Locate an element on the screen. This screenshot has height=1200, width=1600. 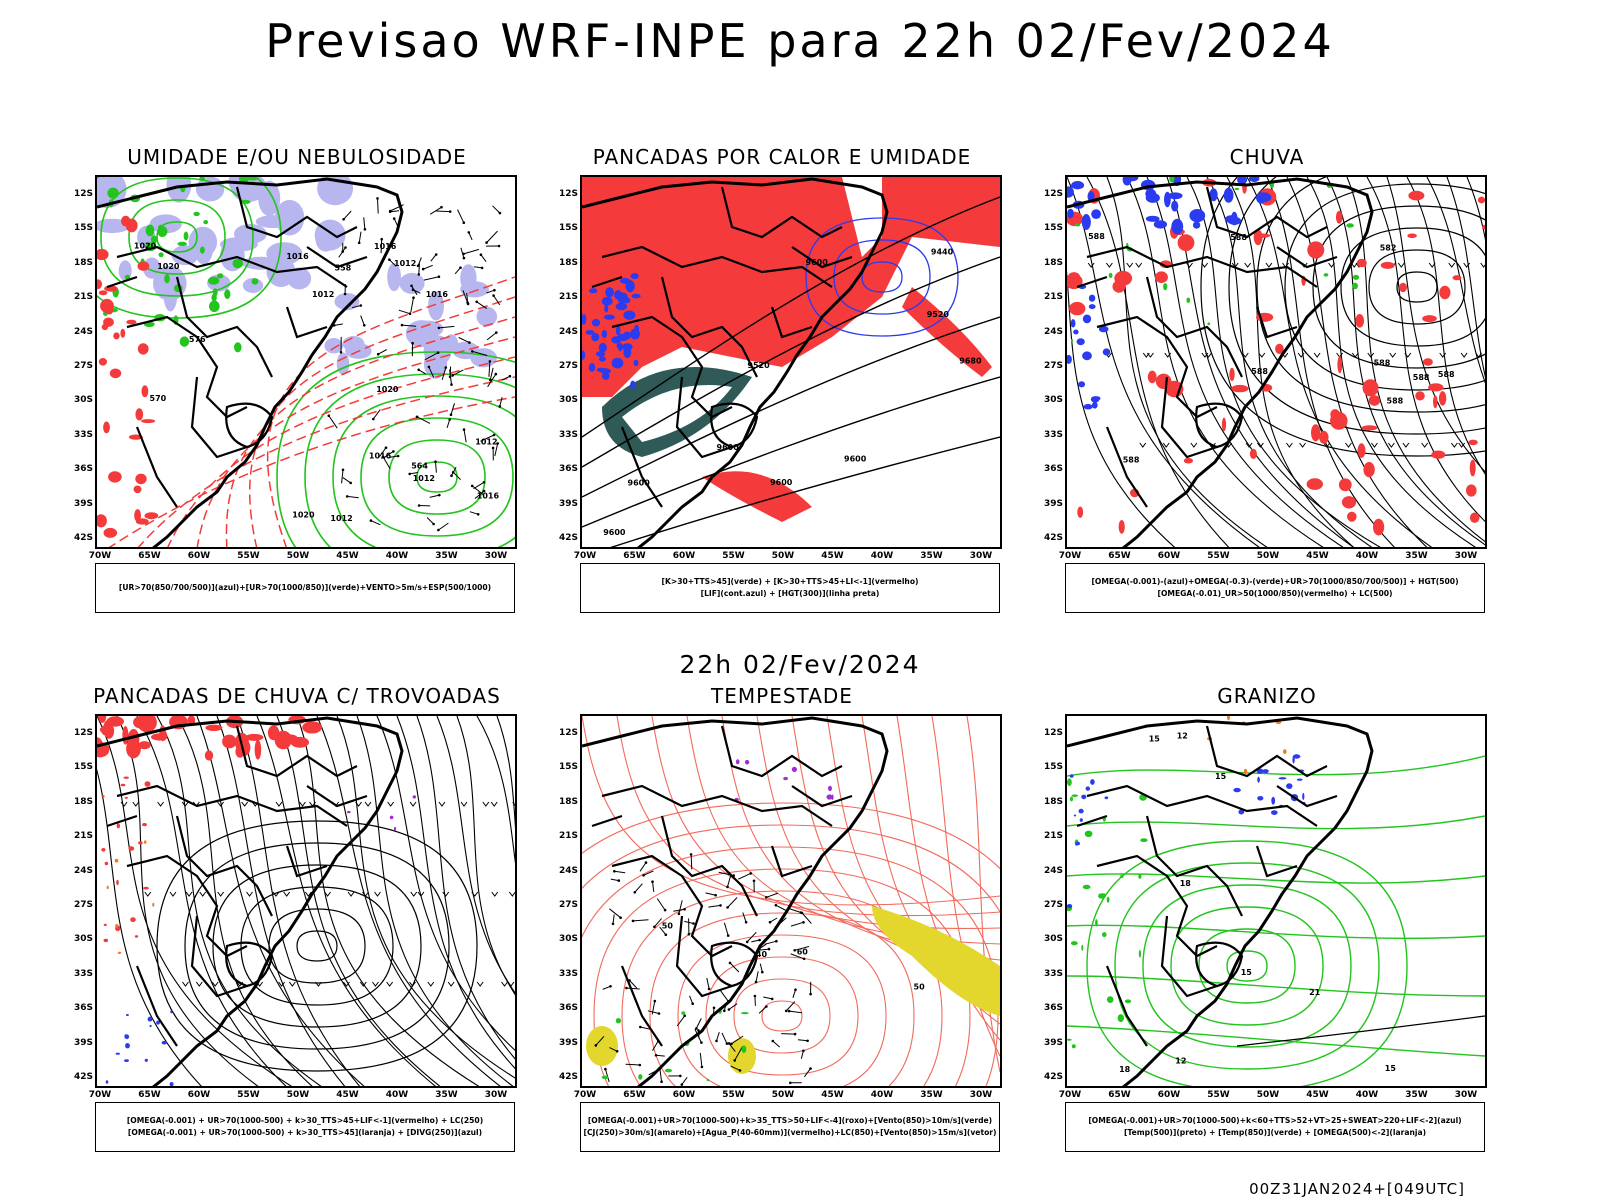
lat-label: 42S is located at coordinates (1053, 1077).